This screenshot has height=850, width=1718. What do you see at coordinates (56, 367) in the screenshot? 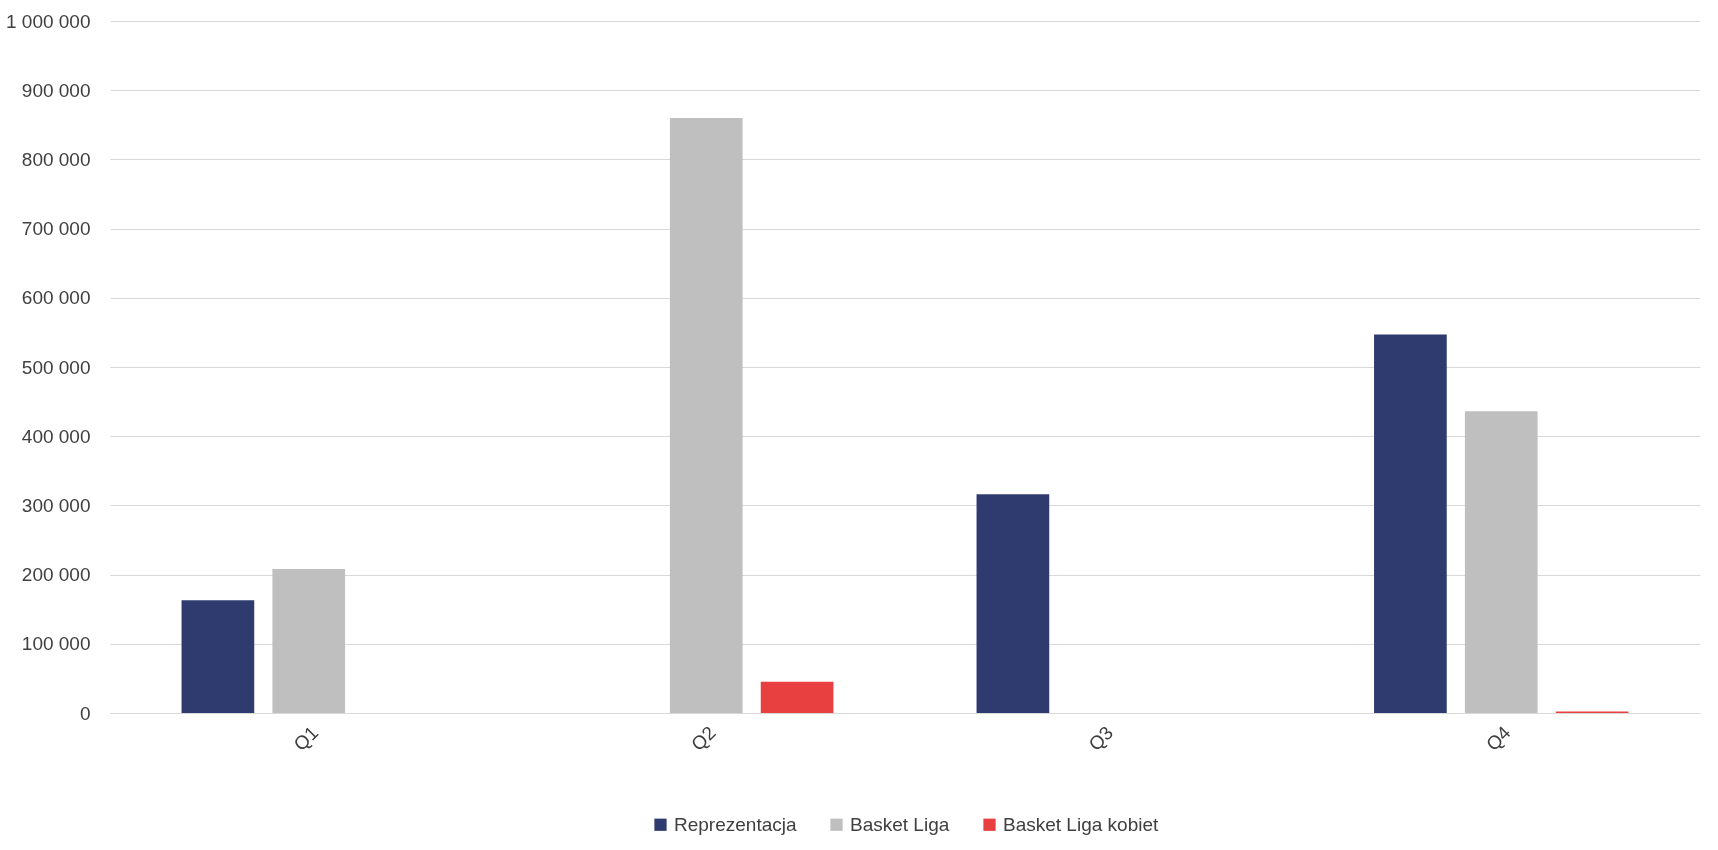
I see `y-tick-label: 500 000` at bounding box center [56, 367].